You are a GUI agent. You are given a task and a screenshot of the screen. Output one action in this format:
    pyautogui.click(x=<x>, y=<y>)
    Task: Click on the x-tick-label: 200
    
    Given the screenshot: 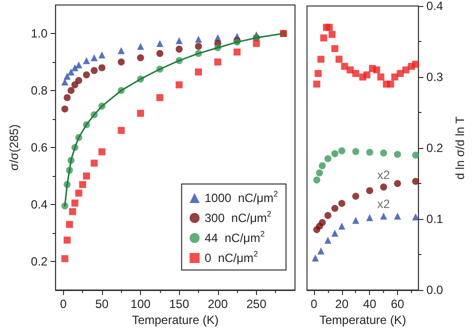 What is the action you would take?
    pyautogui.click(x=218, y=304)
    